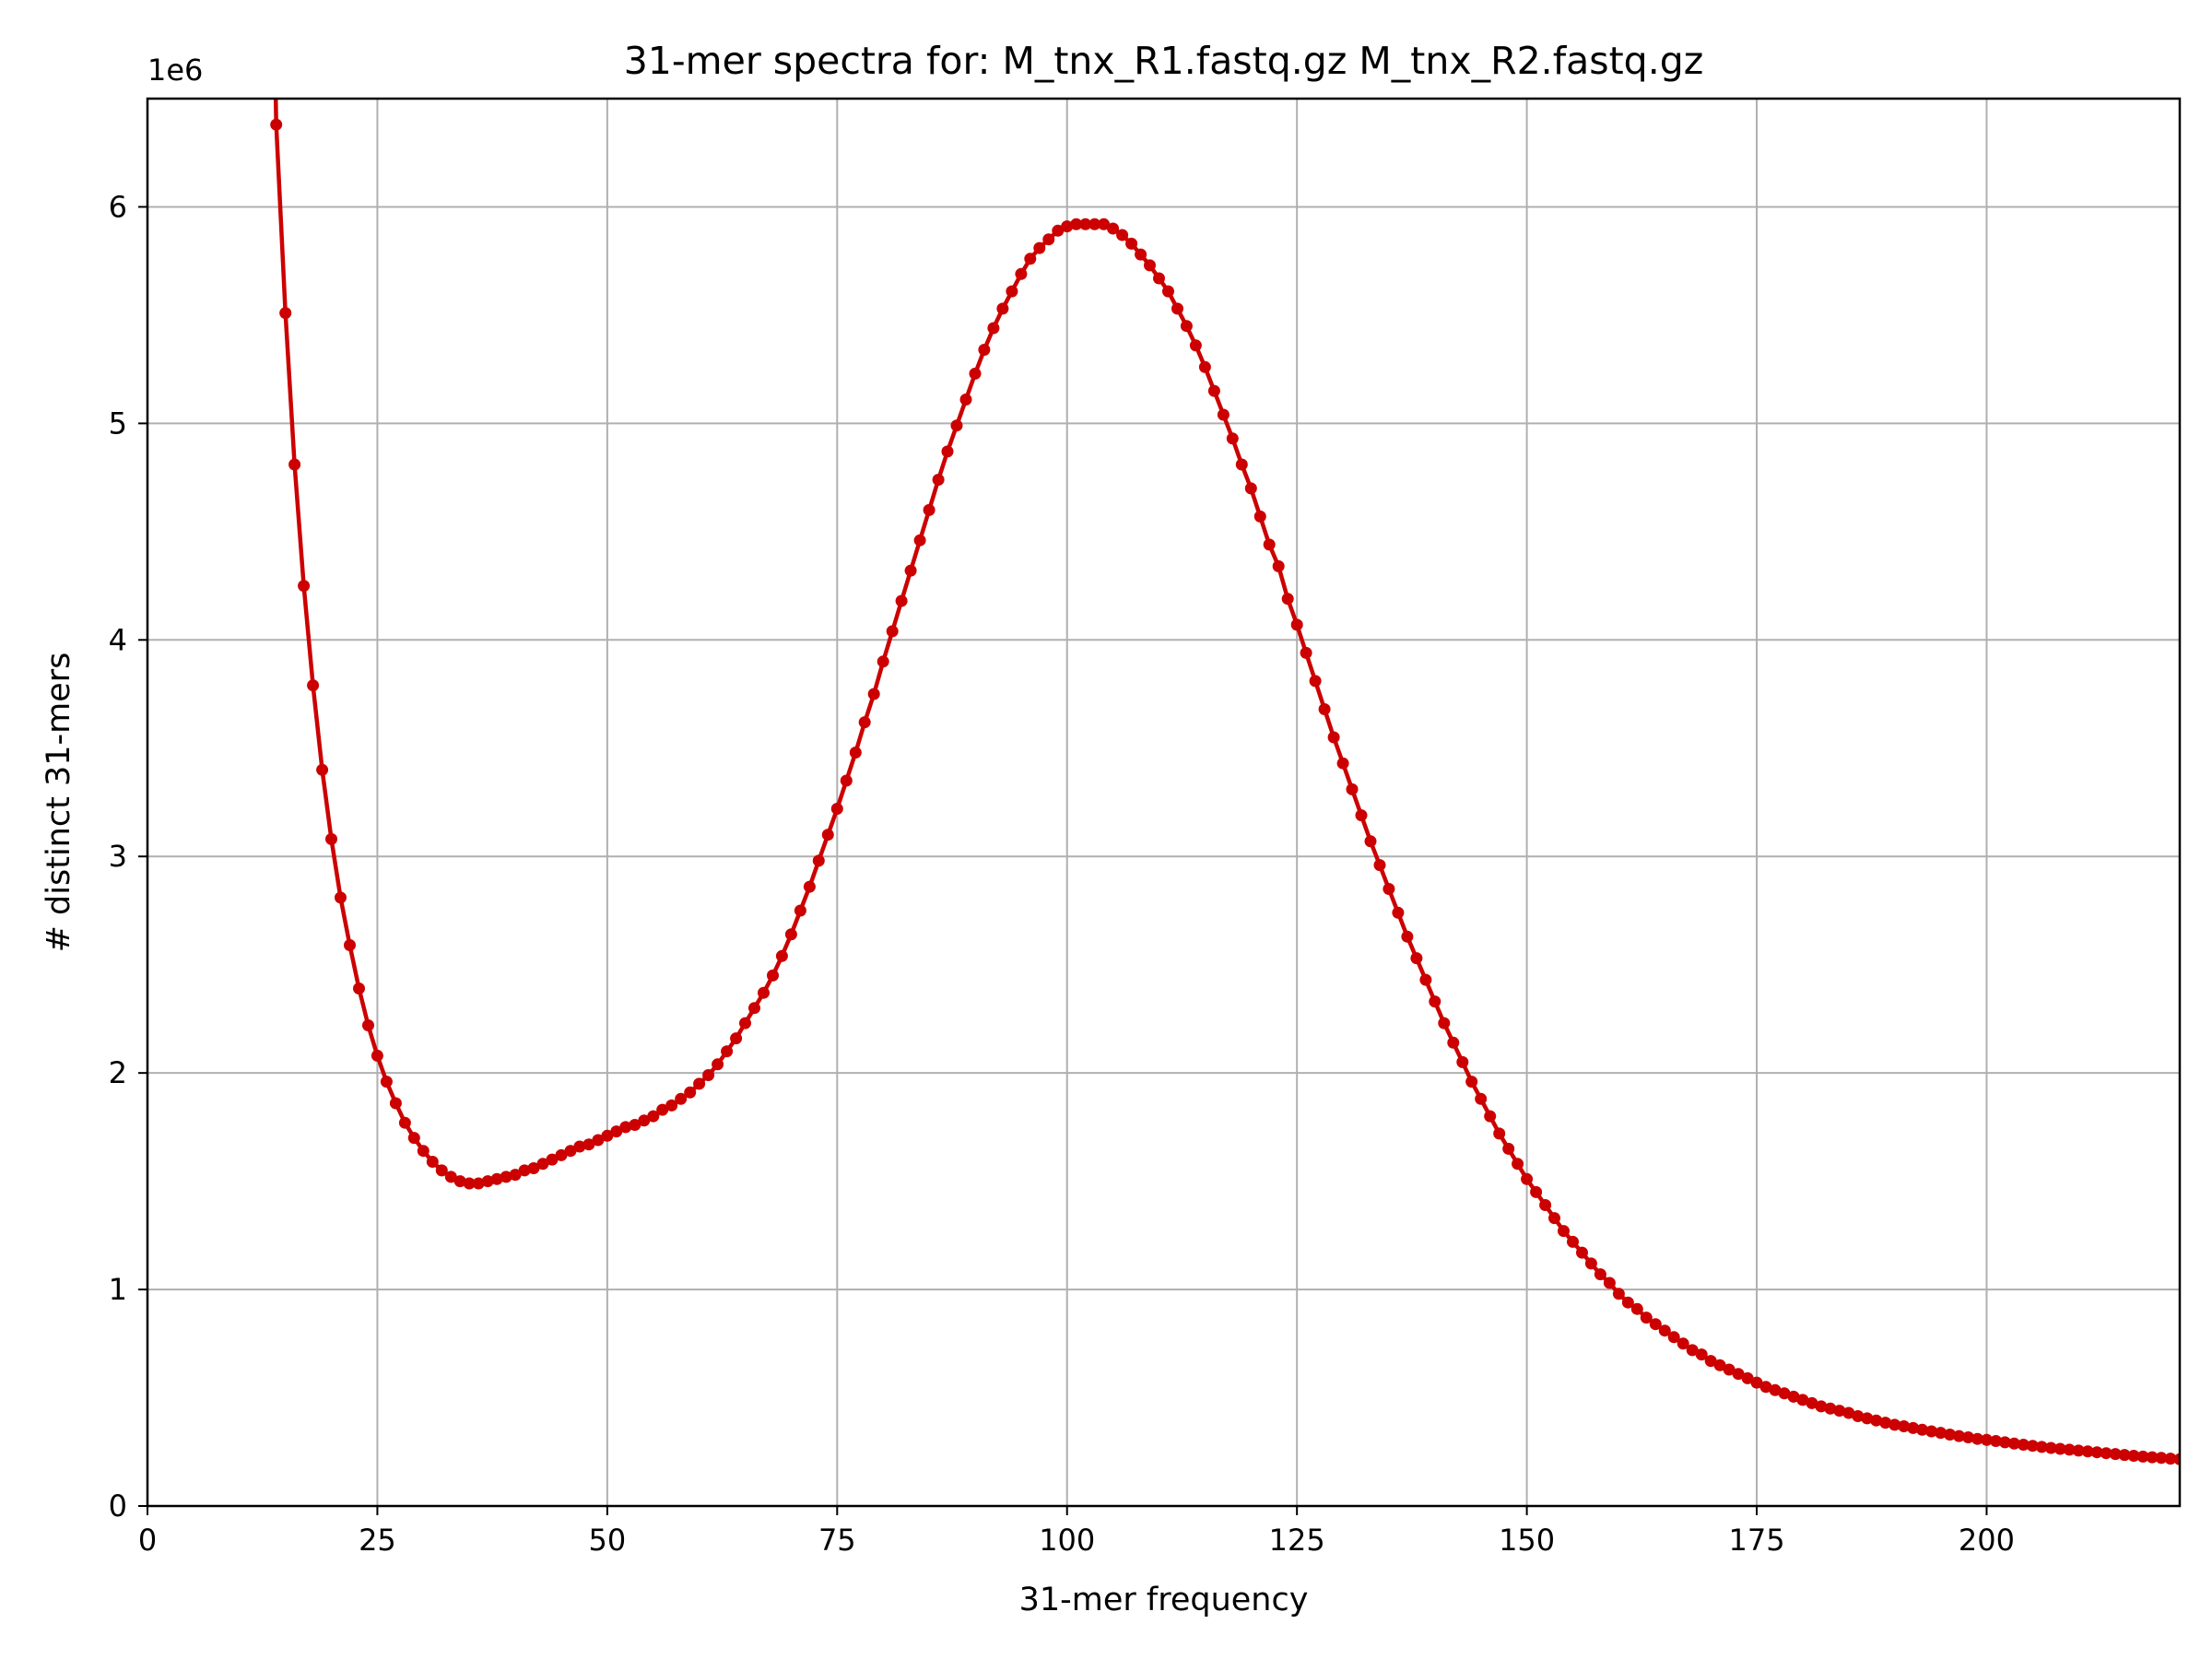  I want to click on y-tick-label: 0, so click(118, 1506).